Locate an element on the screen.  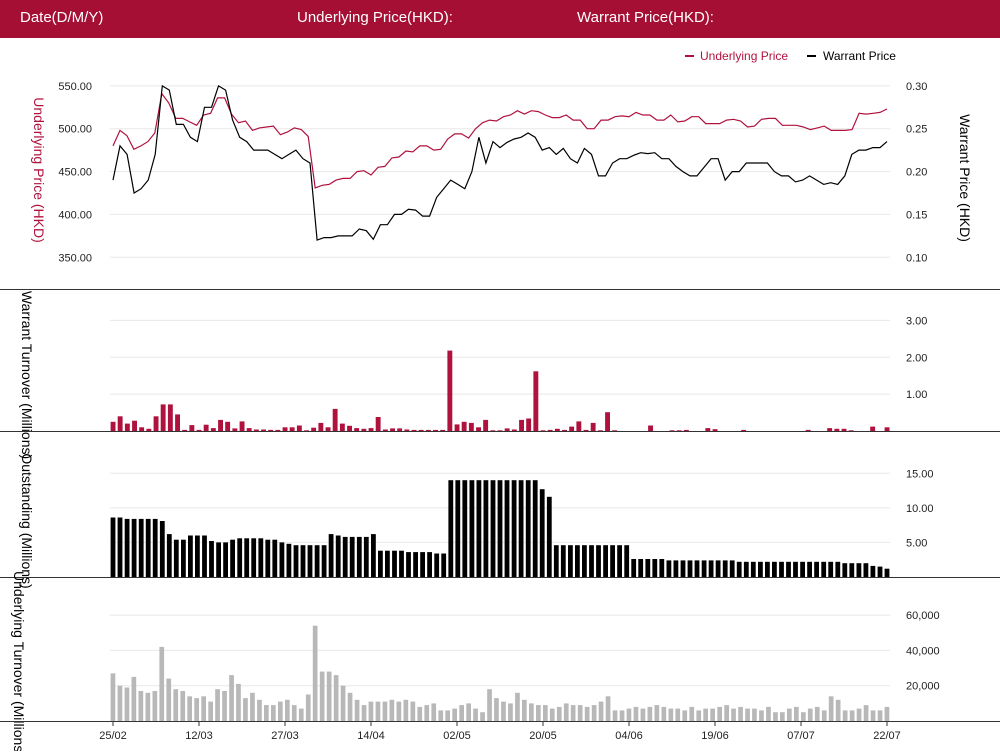
y-tick-label: 2.00 is located at coordinates (916, 358).